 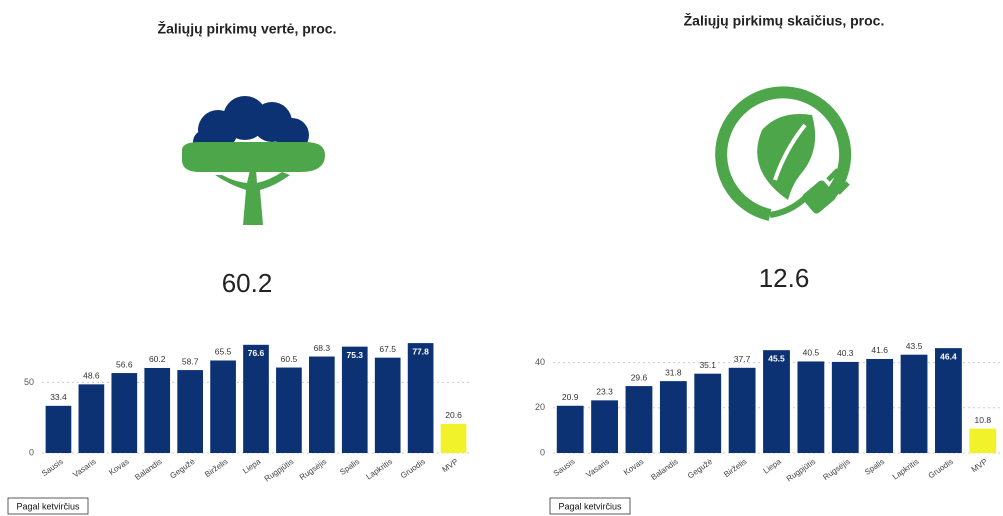 I want to click on value-label: 33.4, so click(x=58, y=397).